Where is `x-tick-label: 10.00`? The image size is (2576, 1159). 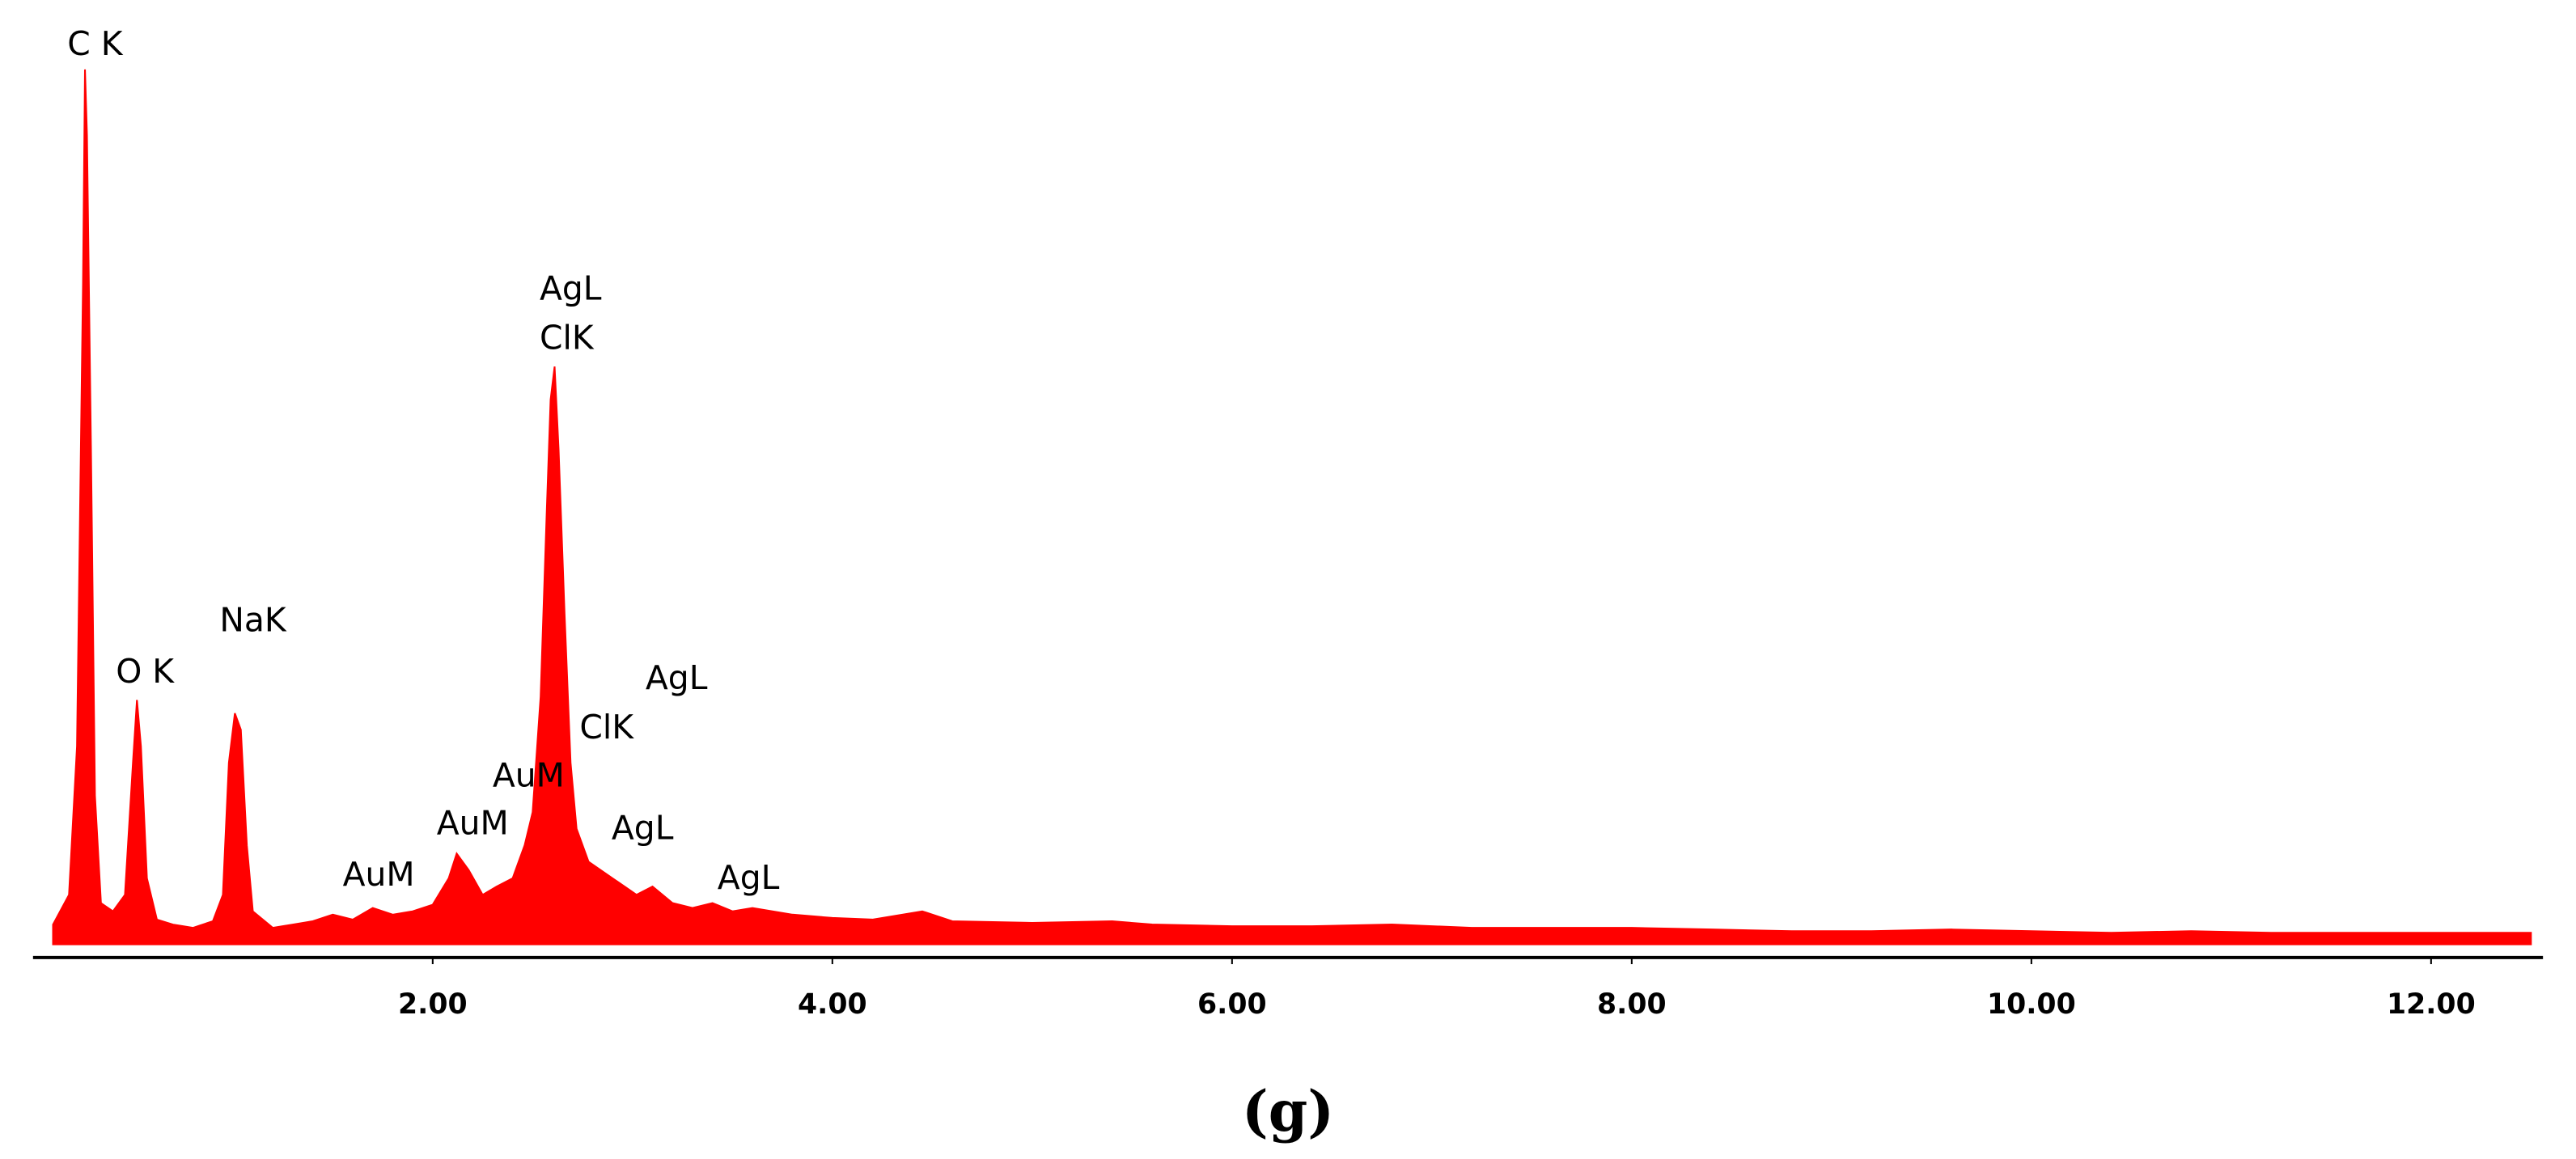
x-tick-label: 10.00 is located at coordinates (2031, 1005).